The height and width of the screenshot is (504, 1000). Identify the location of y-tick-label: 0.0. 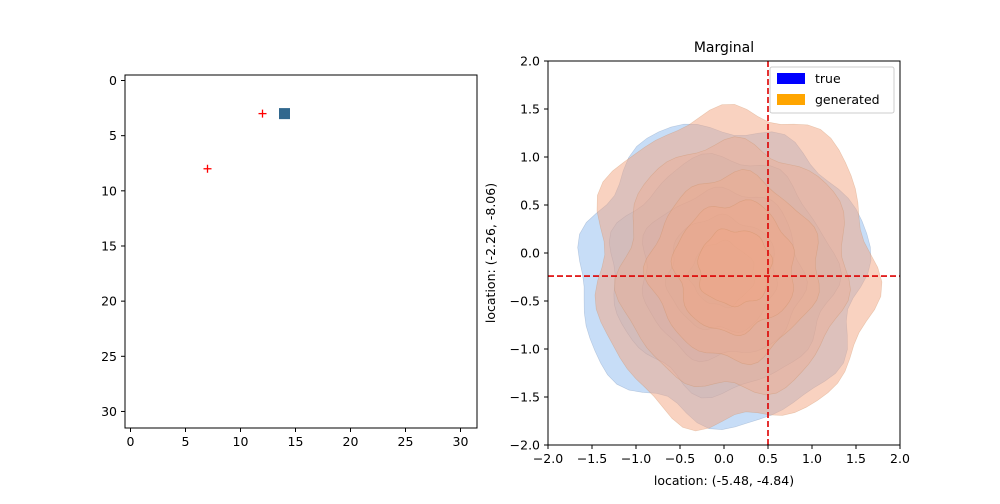
(530, 253).